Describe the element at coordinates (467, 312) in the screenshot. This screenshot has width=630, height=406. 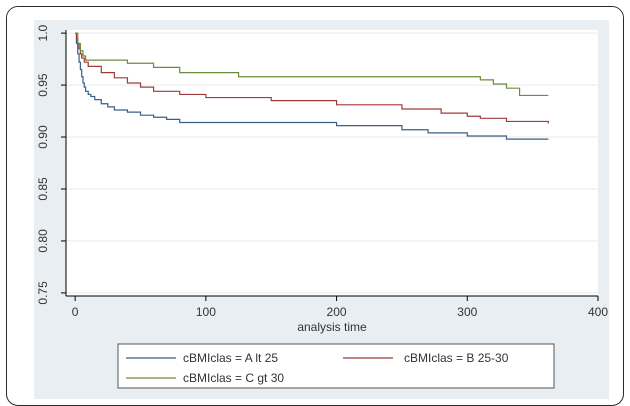
I see `x-tick-label: 300` at that location.